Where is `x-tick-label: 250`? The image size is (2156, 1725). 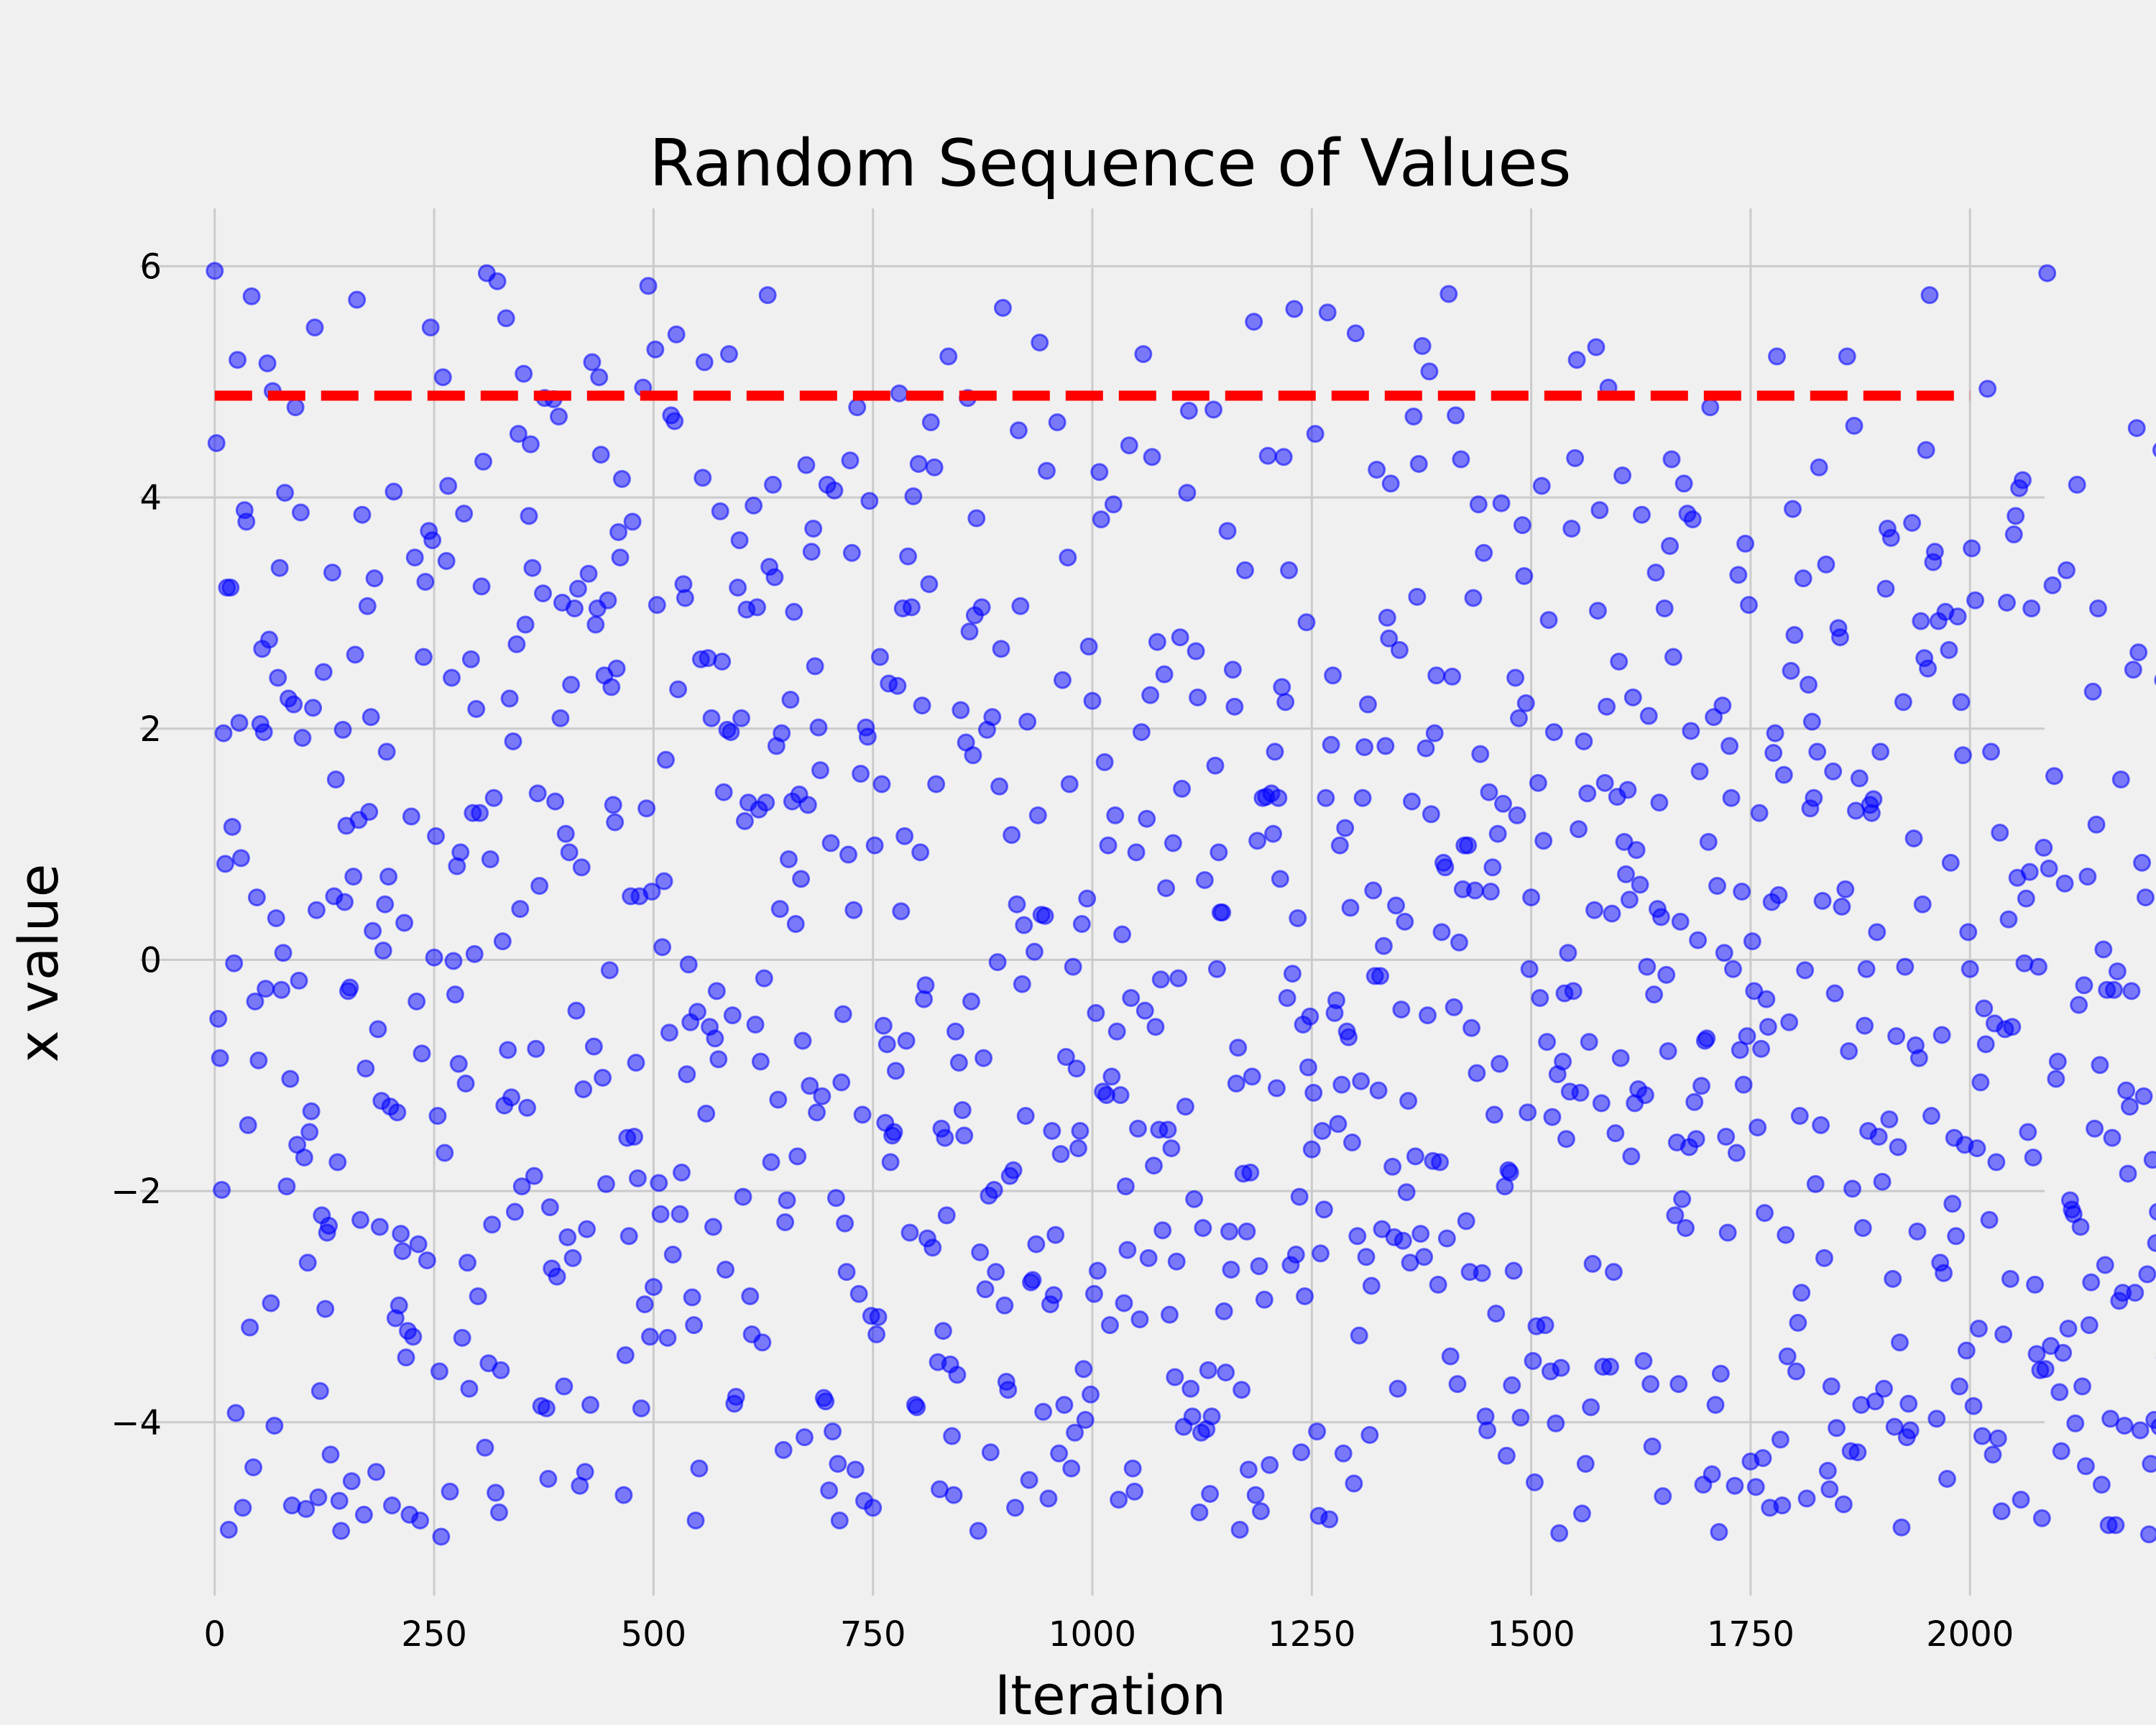 x-tick-label: 250 is located at coordinates (434, 1634).